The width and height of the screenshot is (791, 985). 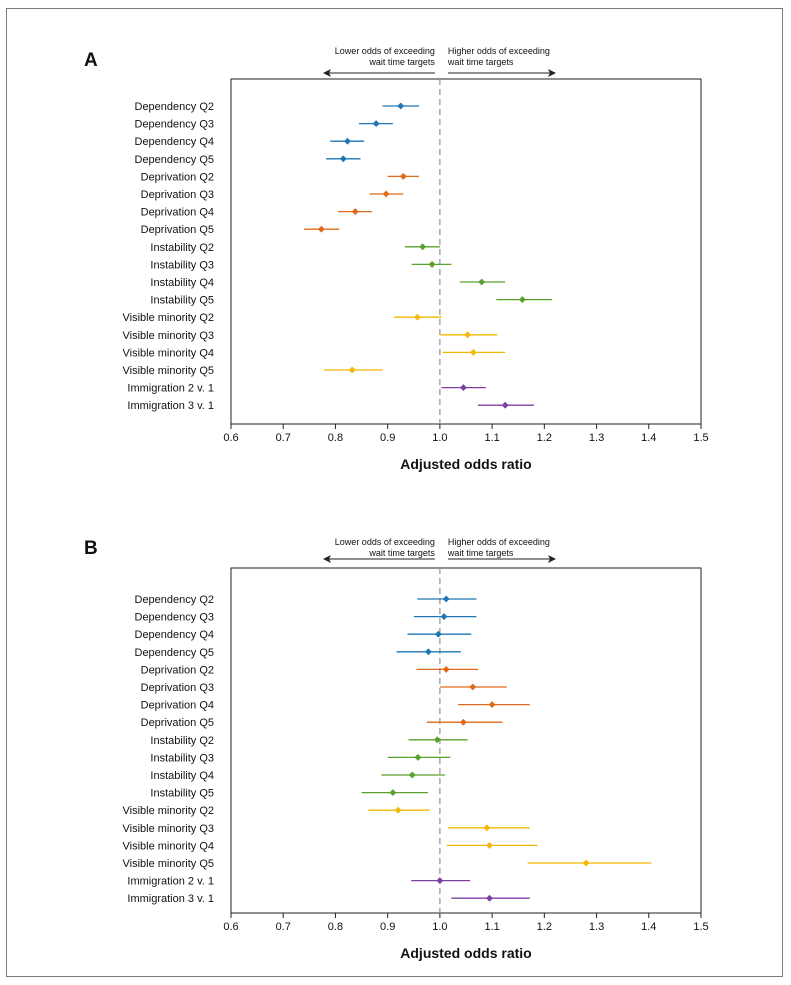 I want to click on row-label: Visible minority Q3, so click(x=169, y=829).